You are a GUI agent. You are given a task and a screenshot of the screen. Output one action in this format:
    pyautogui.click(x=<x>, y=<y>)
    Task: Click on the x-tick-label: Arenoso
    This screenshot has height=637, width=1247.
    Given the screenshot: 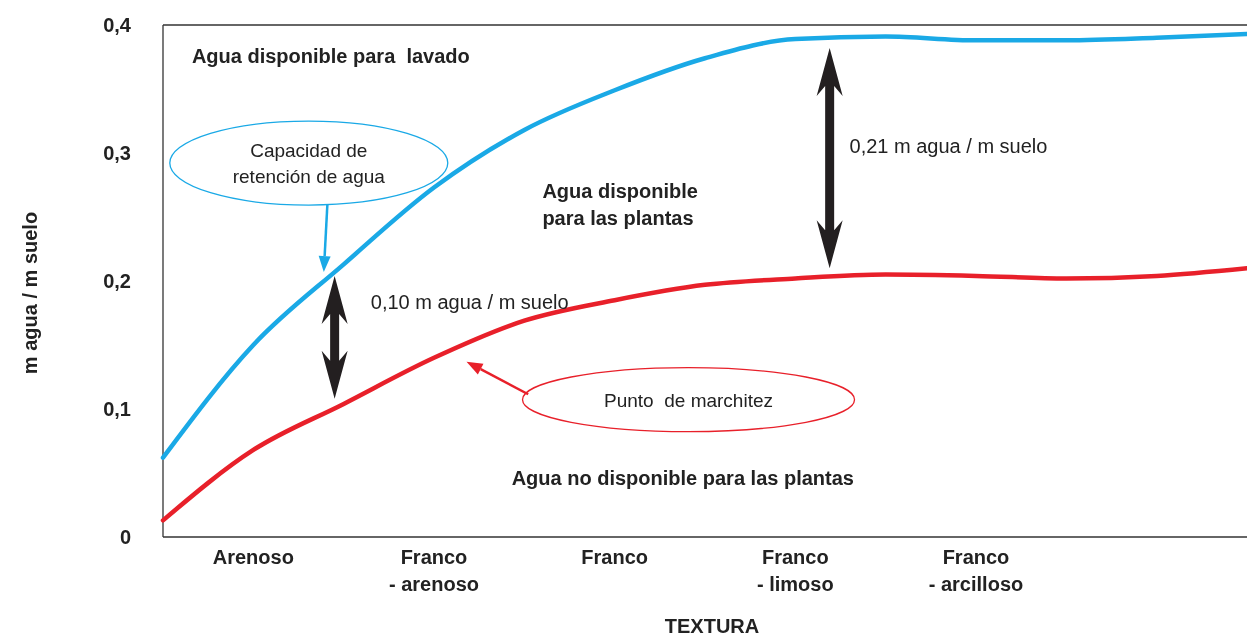 What is the action you would take?
    pyautogui.click(x=253, y=557)
    